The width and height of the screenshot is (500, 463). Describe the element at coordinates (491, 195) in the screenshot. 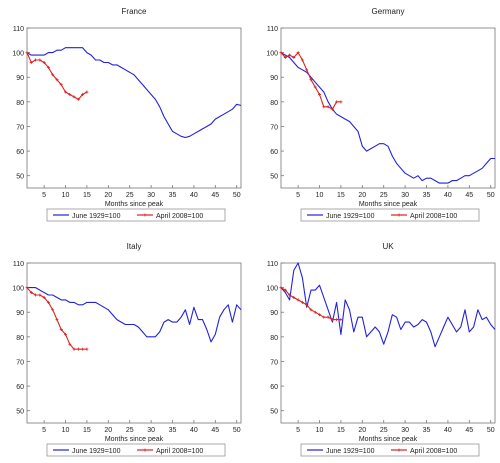

I see `x-tick-label: 50` at that location.